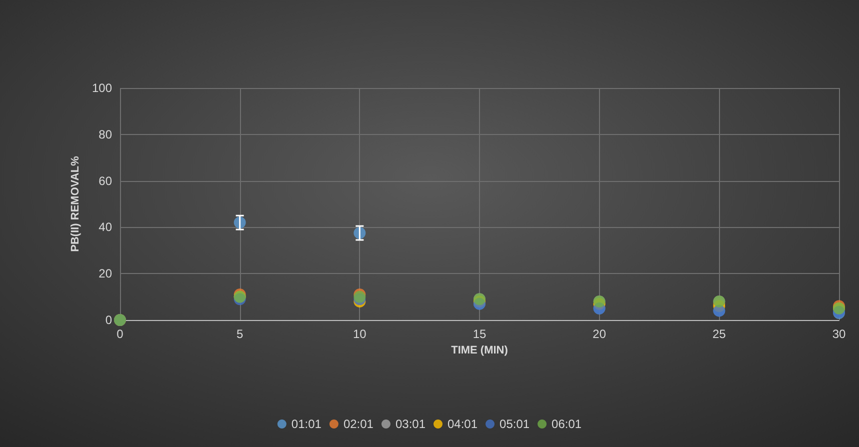 This screenshot has width=859, height=447. Describe the element at coordinates (105, 134) in the screenshot. I see `y-tick-label: 80` at that location.